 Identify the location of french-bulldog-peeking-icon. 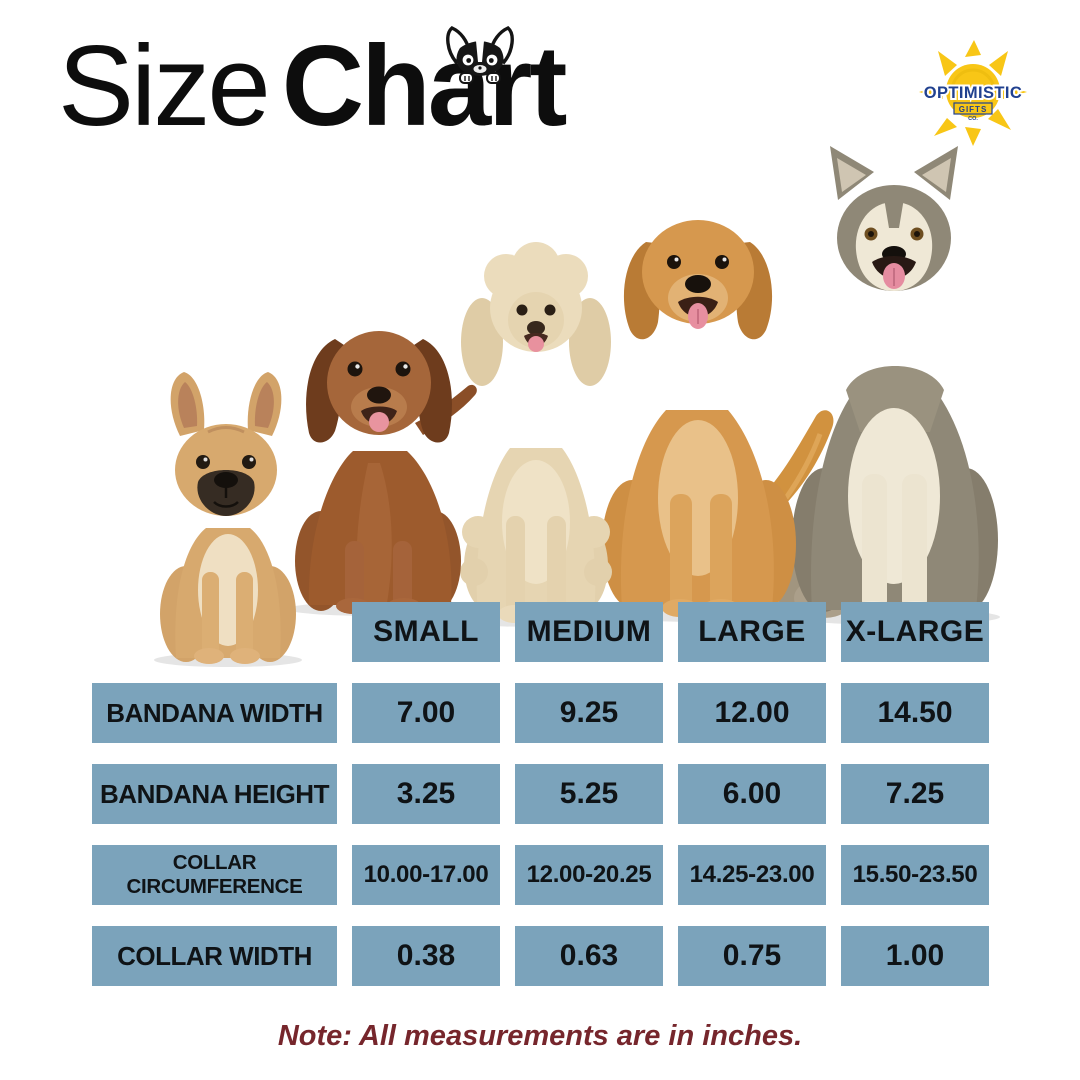
(480, 57).